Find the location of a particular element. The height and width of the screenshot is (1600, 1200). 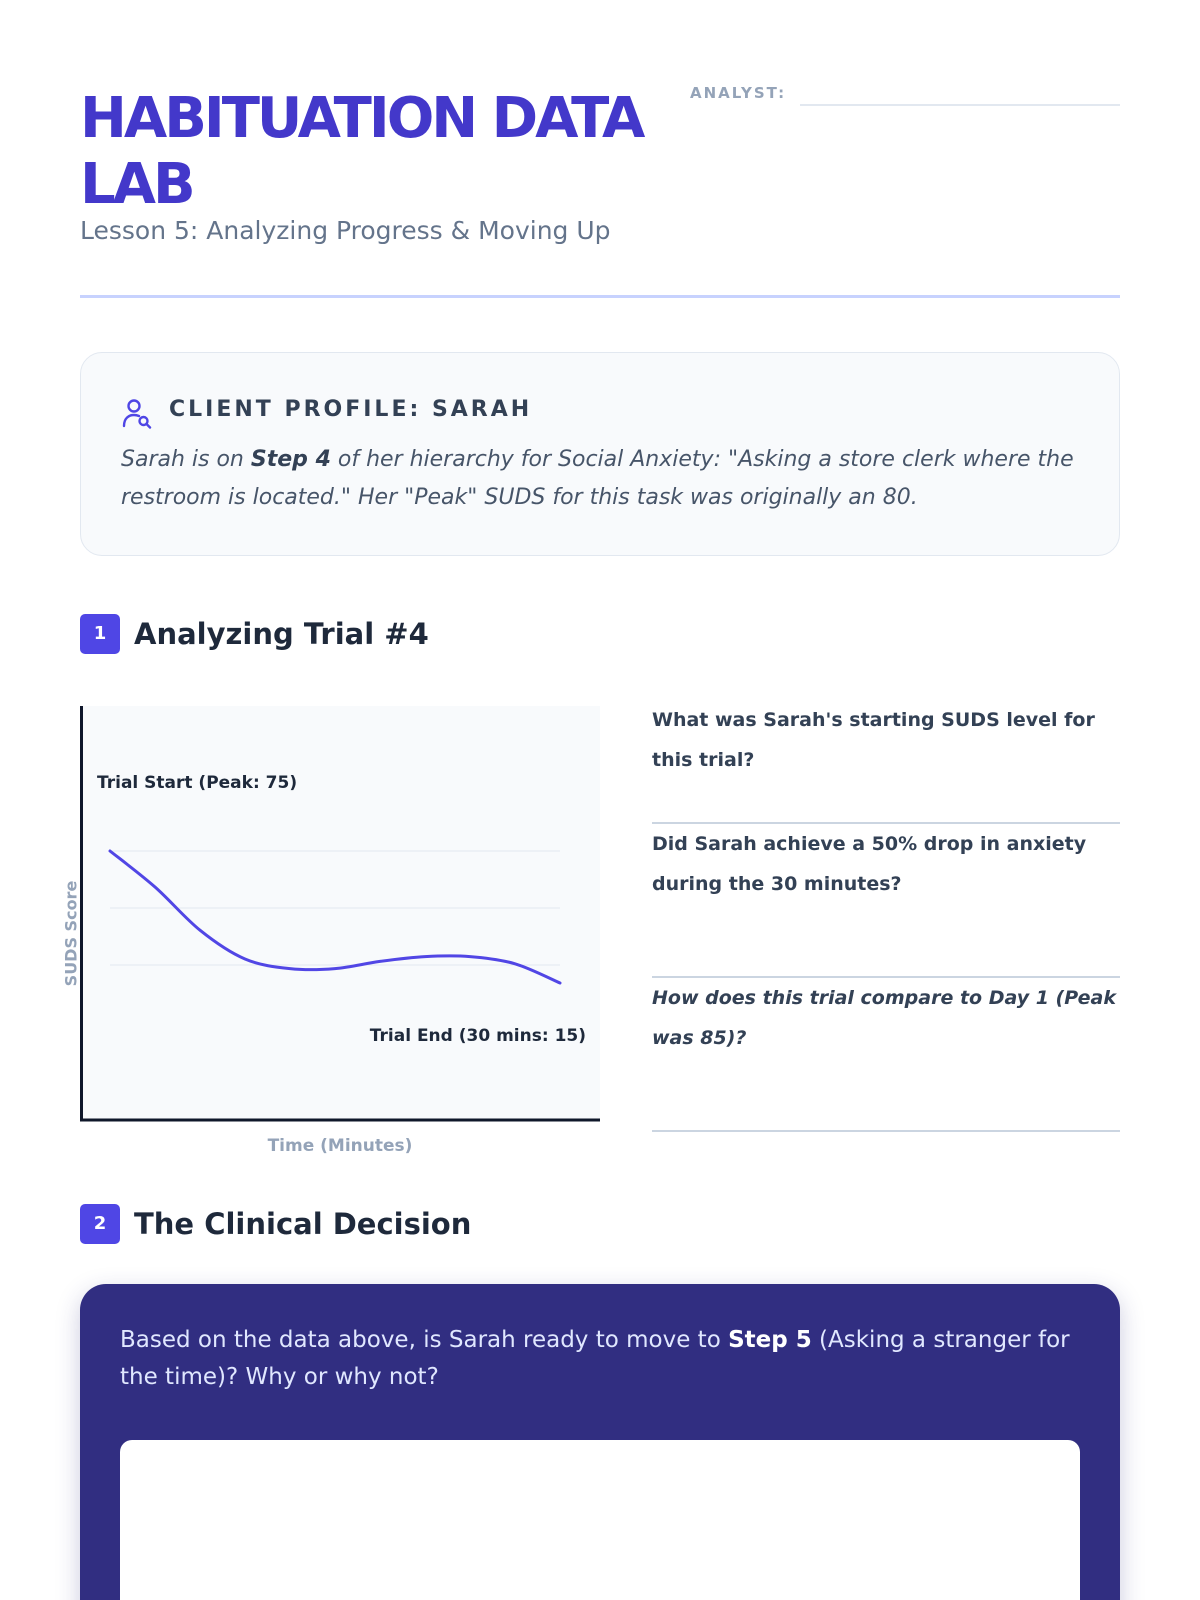

chart-grid is located at coordinates (335, 908).